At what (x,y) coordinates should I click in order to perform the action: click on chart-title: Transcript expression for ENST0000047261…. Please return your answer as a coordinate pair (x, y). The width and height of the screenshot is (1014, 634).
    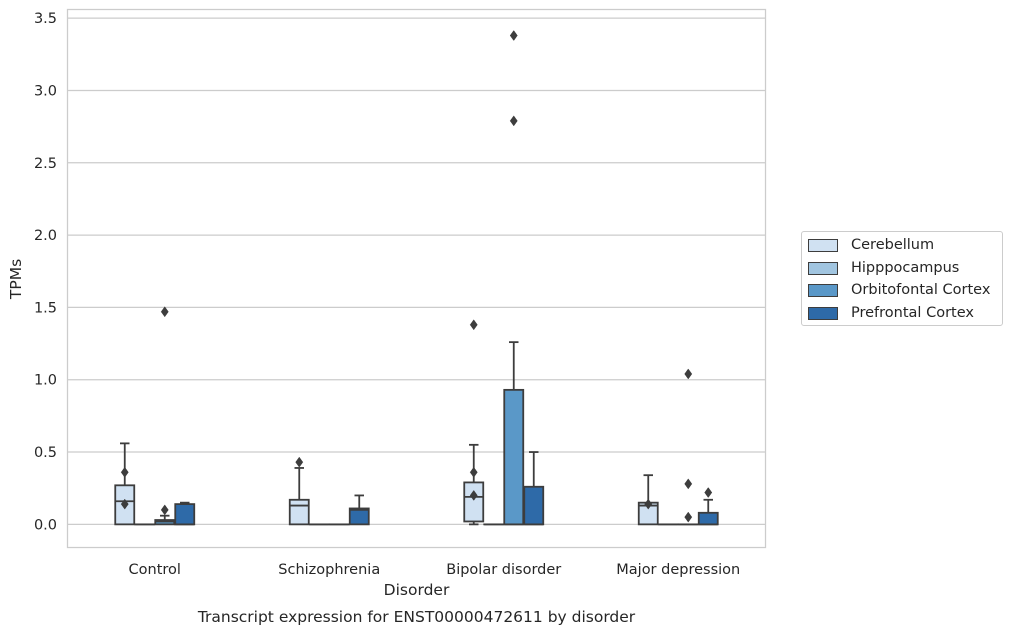
    Looking at the image, I should click on (416, 617).